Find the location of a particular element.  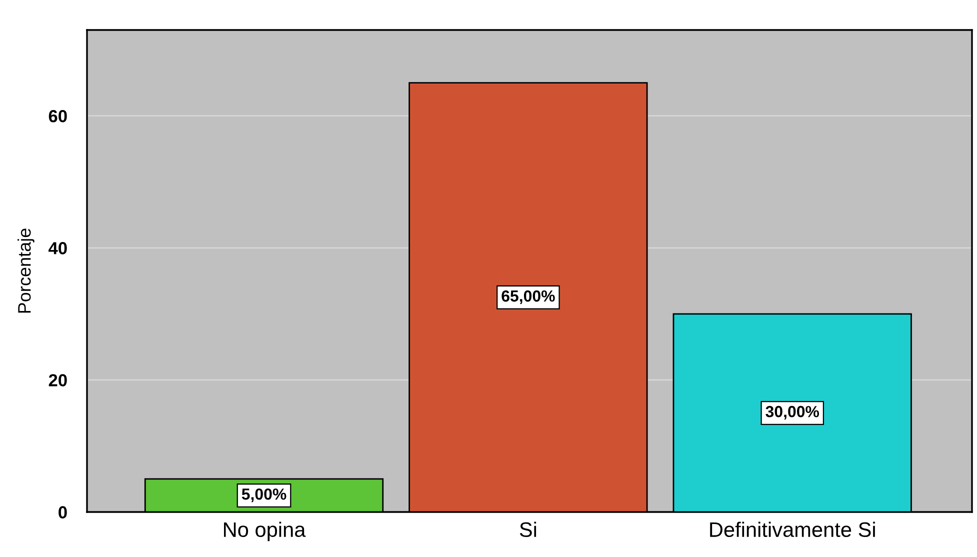

x-tick-label: Definitivamente Si is located at coordinates (792, 530).